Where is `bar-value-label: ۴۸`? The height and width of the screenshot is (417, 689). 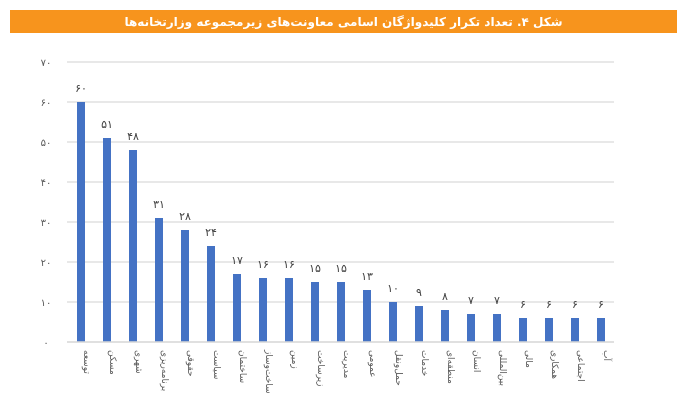
bar-value-label: ۴۸ is located at coordinates (133, 136).